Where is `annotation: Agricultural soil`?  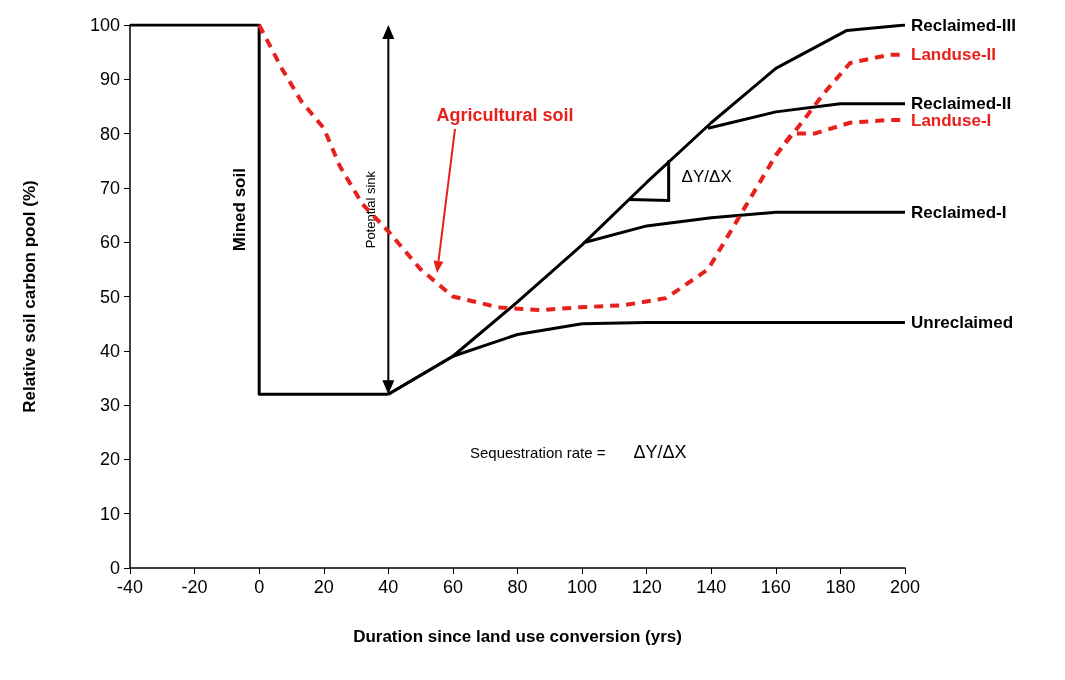 annotation: Agricultural soil is located at coordinates (505, 115).